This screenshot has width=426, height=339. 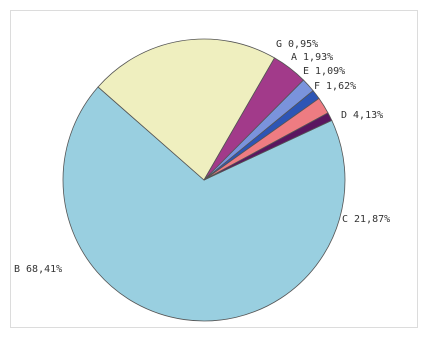 I want to click on slice-label-e: E 1,09%, so click(x=324, y=71).